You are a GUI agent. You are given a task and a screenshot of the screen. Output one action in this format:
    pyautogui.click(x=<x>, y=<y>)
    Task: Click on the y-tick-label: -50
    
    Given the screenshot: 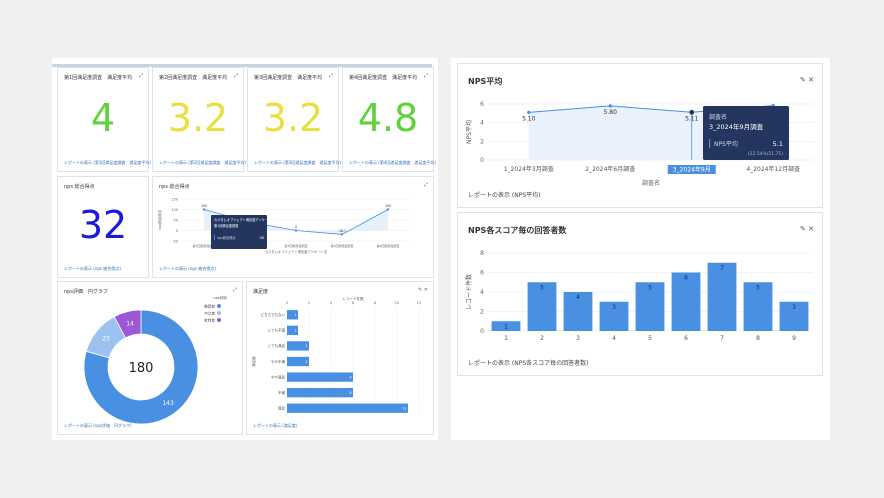 What is the action you would take?
    pyautogui.click(x=175, y=242)
    